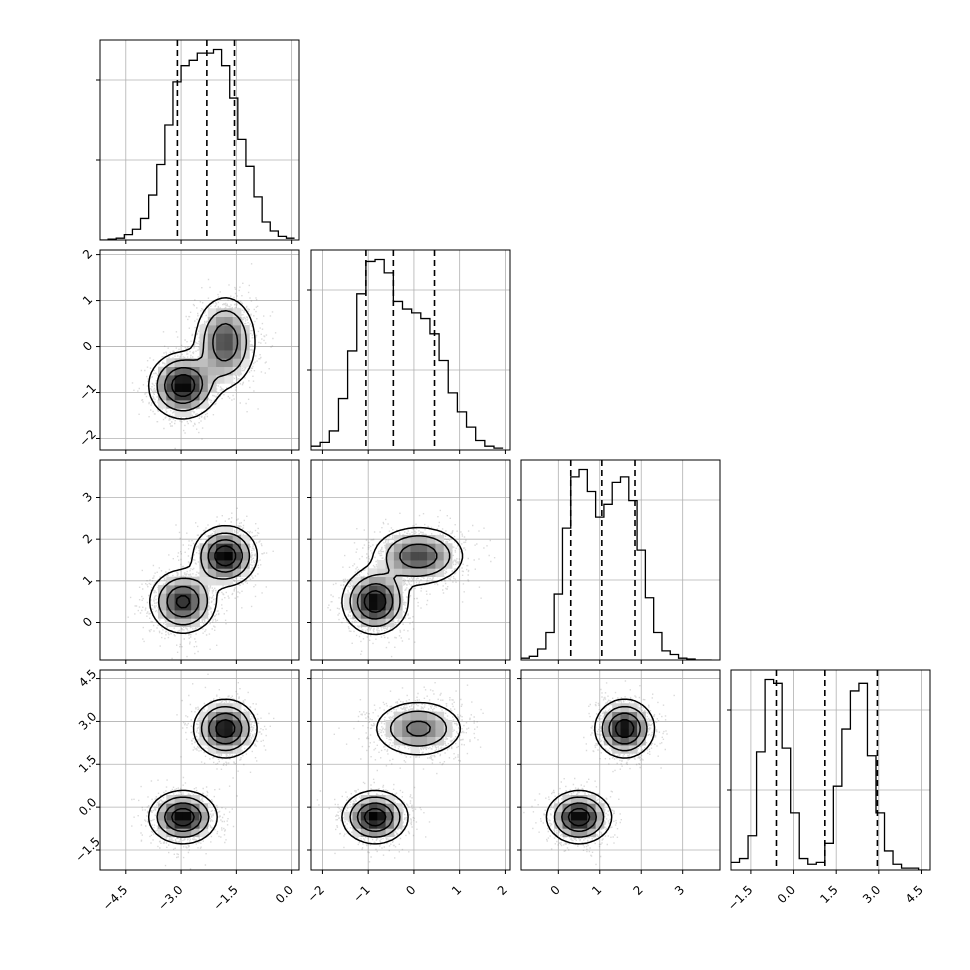  What do you see at coordinates (87, 806) in the screenshot?
I see `y-tick-label: 0.0` at bounding box center [87, 806].